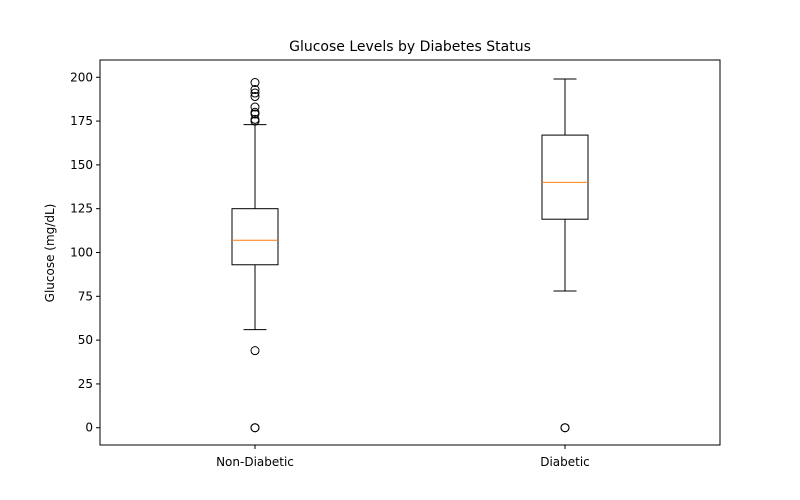 The image size is (800, 500). I want to click on x-tick-label: Diabetic, so click(565, 462).